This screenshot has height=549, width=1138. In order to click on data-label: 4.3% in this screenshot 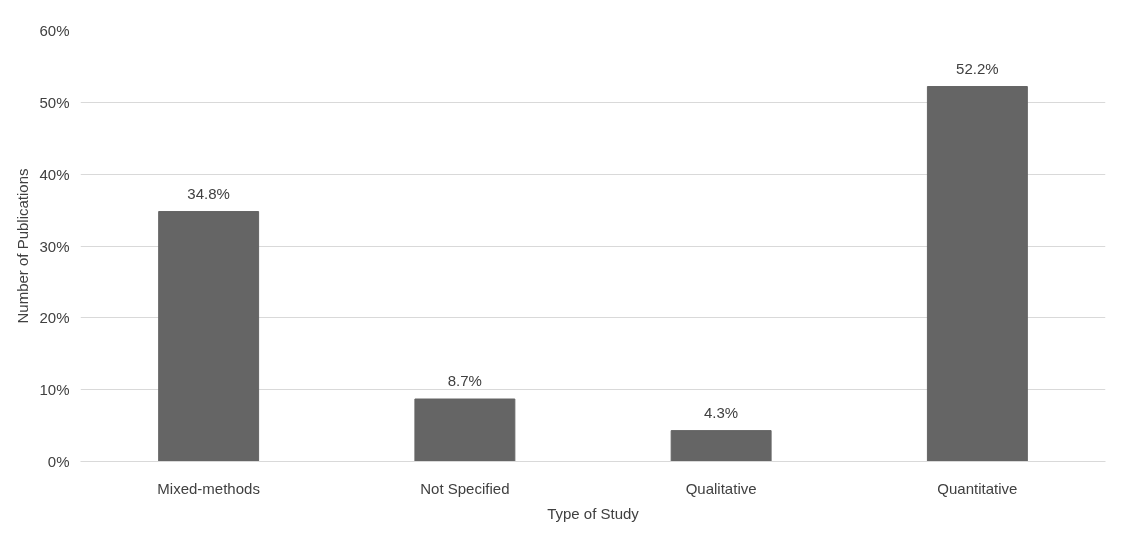, I will do `click(721, 412)`.